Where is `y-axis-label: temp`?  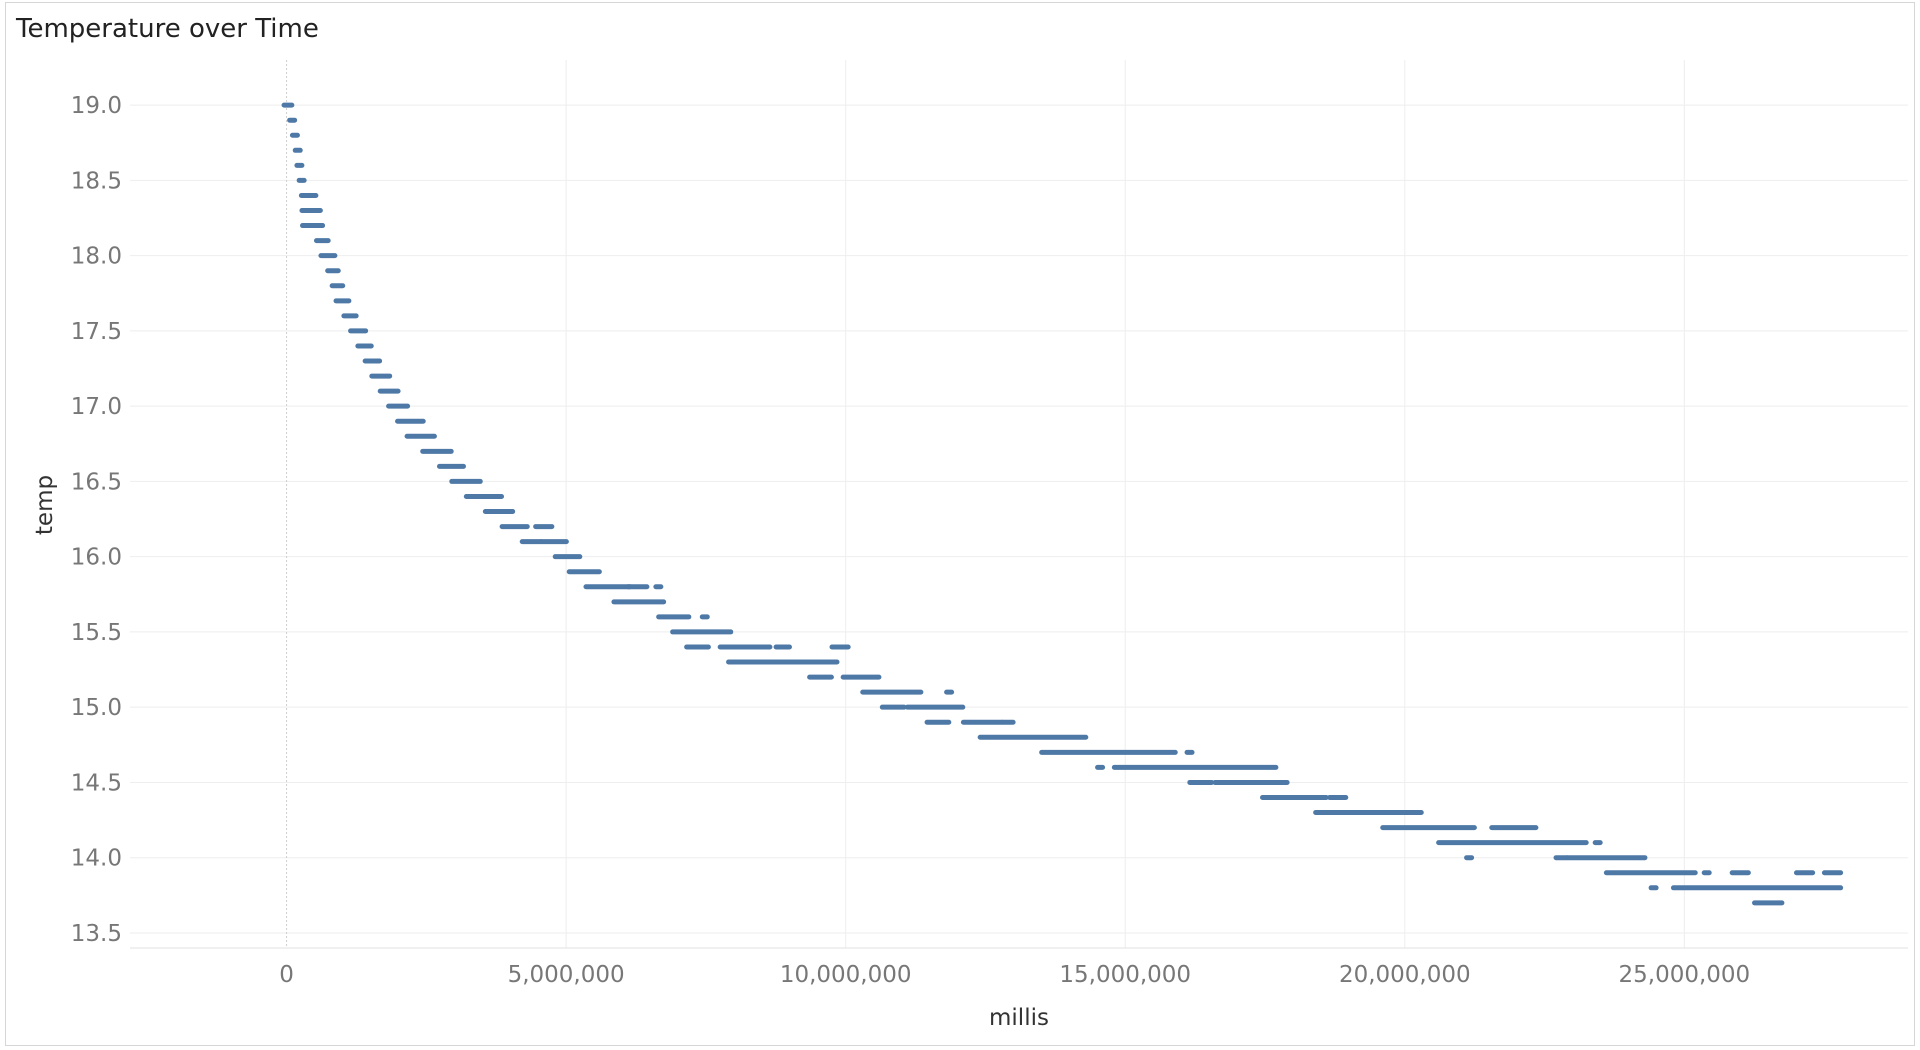
y-axis-label: temp is located at coordinates (45, 505).